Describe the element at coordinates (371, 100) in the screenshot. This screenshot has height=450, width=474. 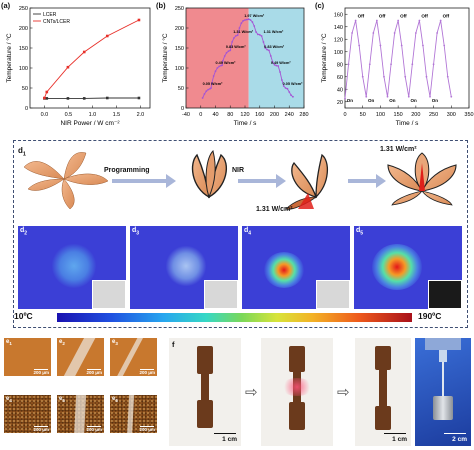
I see `on-label: On` at that location.